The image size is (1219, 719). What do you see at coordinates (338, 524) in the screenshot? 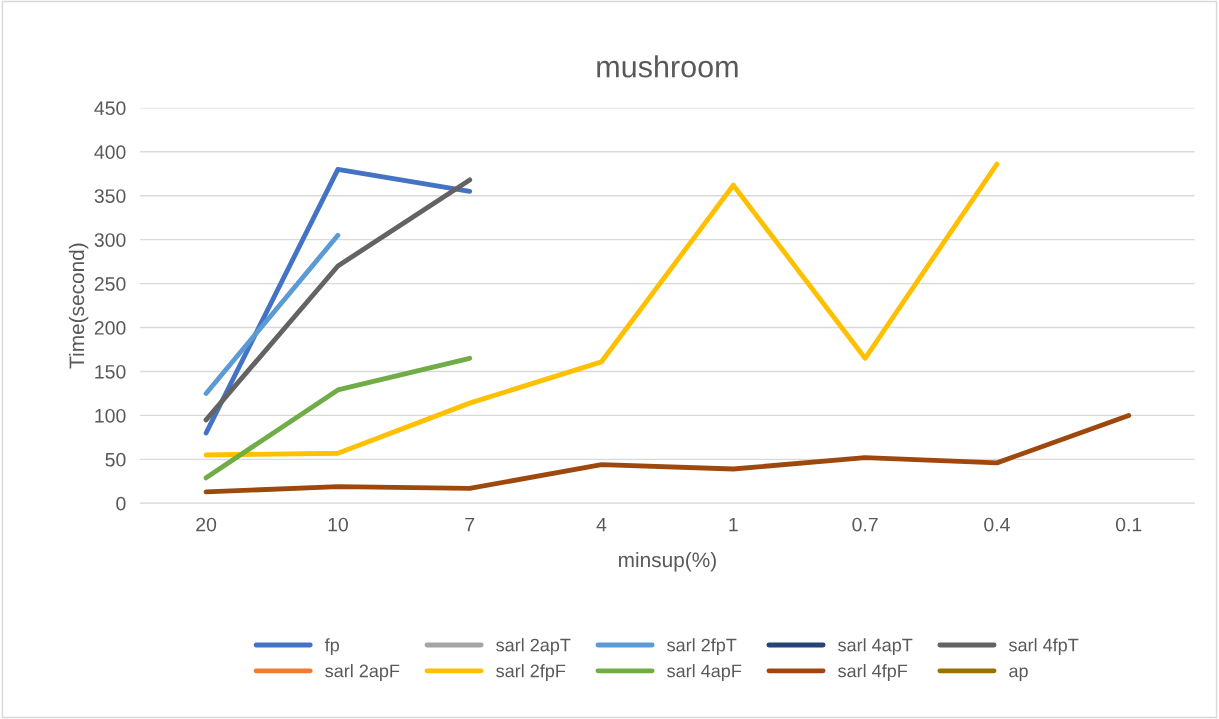
I see `x-tick-label: 10` at bounding box center [338, 524].